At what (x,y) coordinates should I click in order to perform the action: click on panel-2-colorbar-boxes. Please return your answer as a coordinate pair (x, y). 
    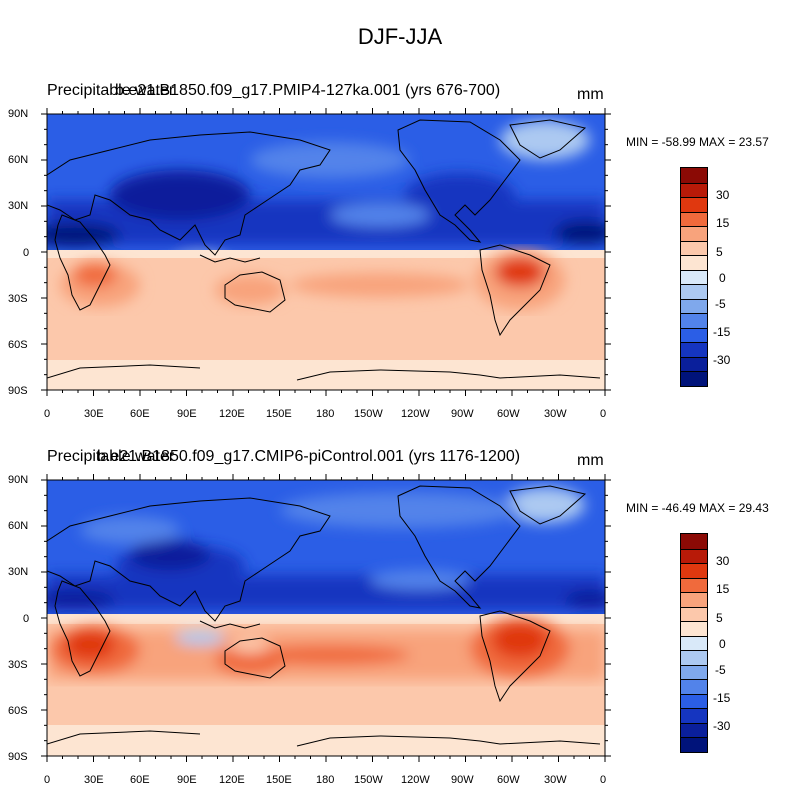
    Looking at the image, I should click on (694, 643).